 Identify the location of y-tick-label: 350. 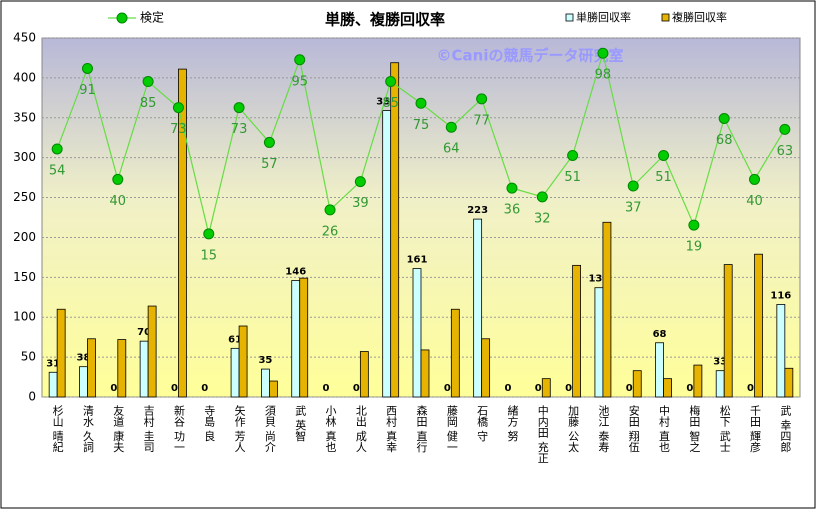
(24, 117).